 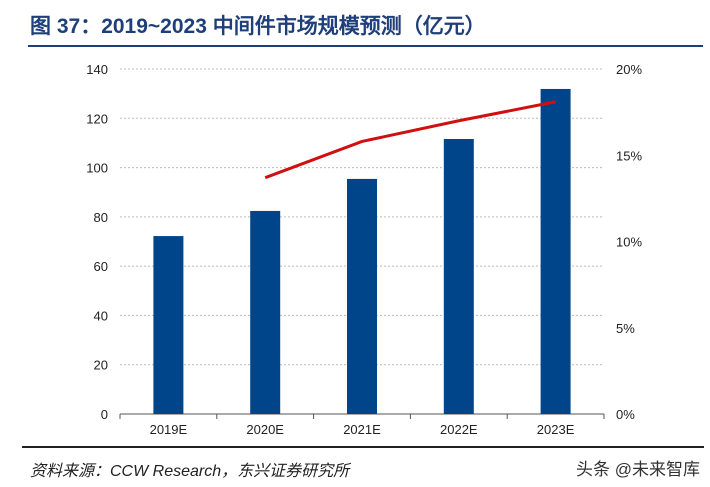 I want to click on bar-2022E, so click(x=458, y=276).